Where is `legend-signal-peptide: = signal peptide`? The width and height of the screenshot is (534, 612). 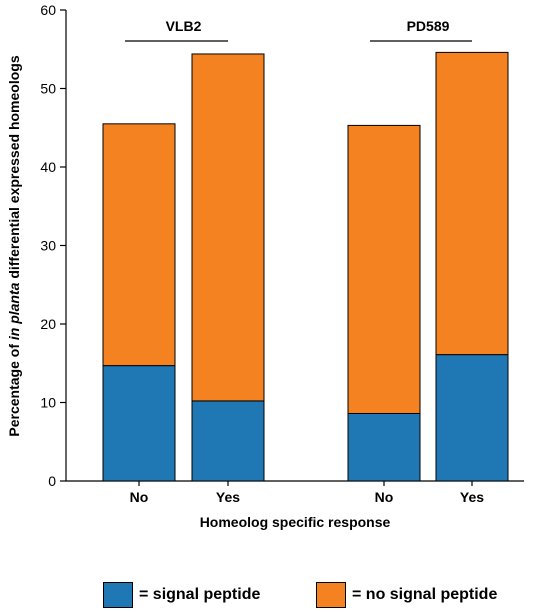
legend-signal-peptide: = signal peptide is located at coordinates (181, 595).